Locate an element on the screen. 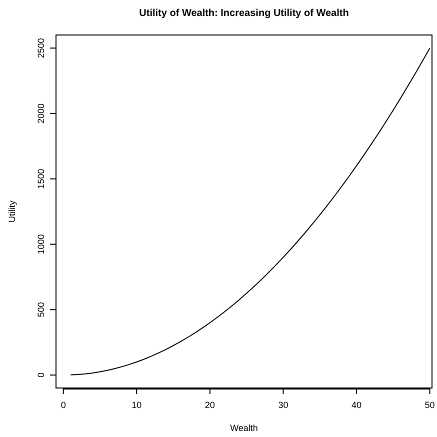 This screenshot has height=437, width=437. y-tick-label: 1000 is located at coordinates (41, 244).